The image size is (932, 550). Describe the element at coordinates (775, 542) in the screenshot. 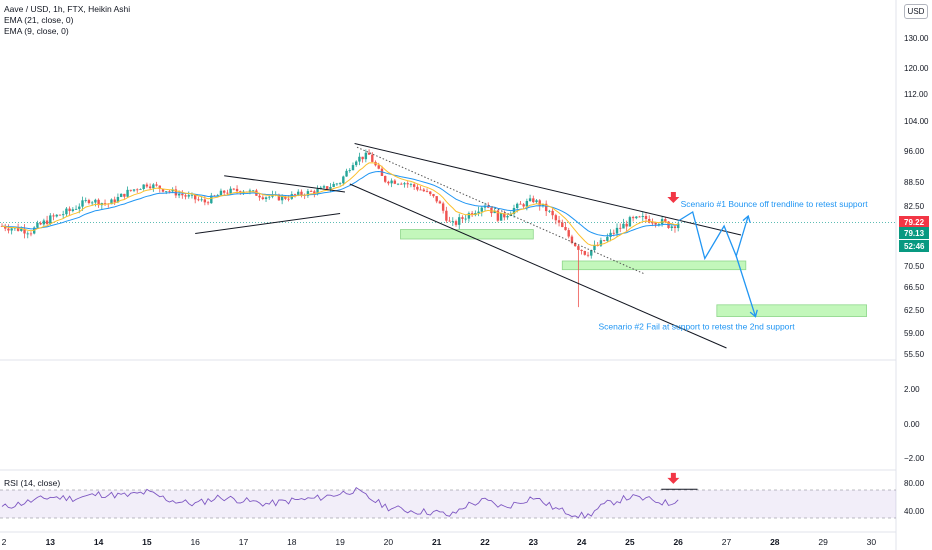

I see `time-tick-label: 28` at that location.